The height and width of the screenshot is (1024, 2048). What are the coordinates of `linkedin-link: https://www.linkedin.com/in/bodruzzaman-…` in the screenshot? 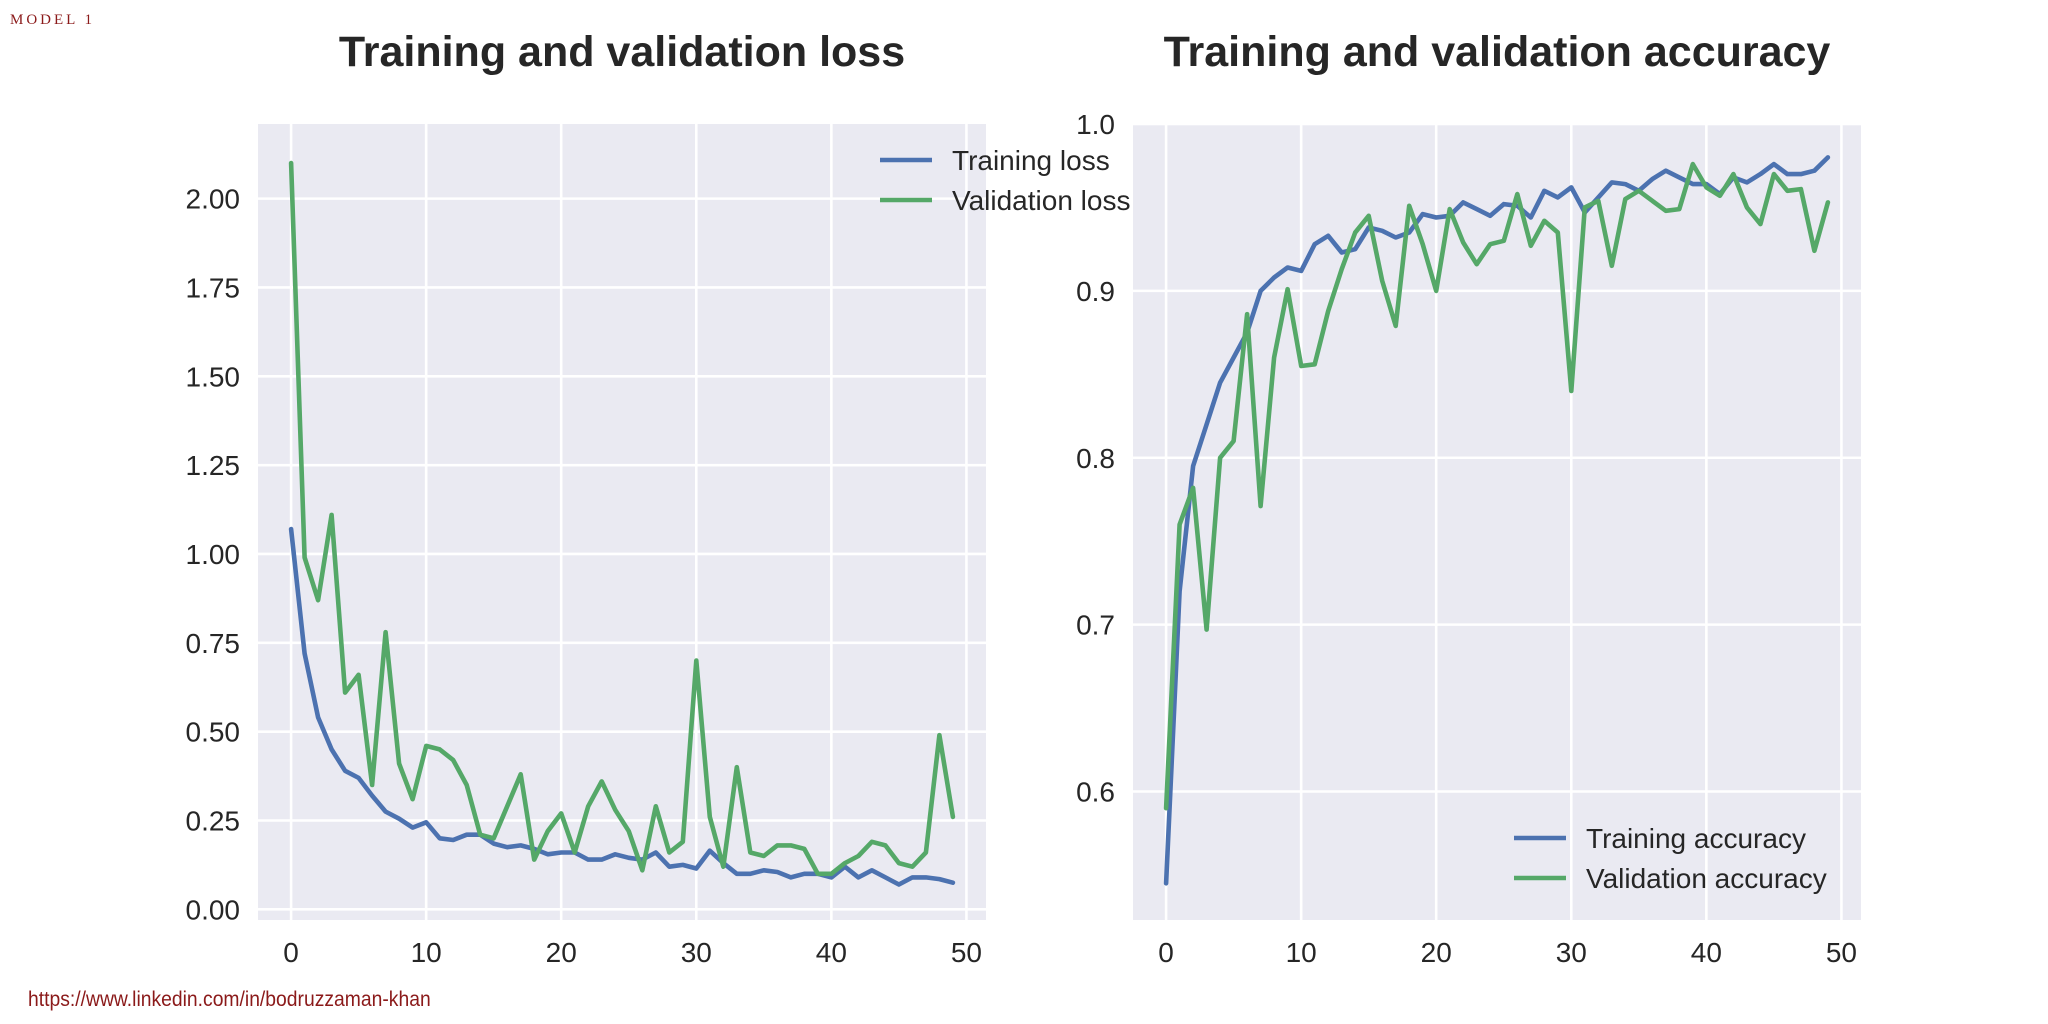 It's located at (229, 999).